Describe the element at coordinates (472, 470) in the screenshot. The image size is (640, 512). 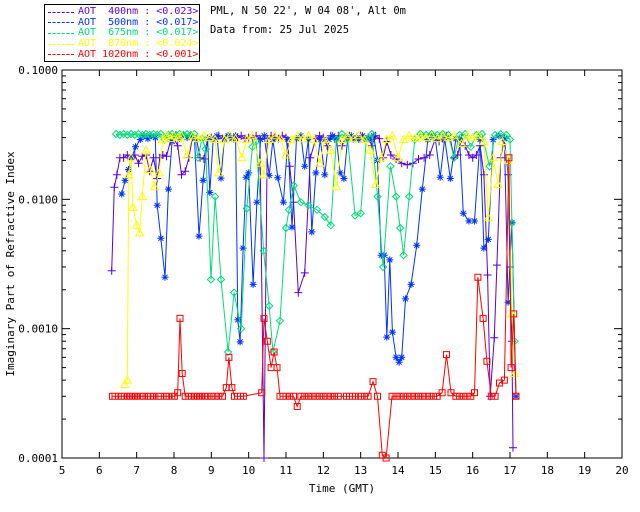
I see `x-tick-label: 16` at that location.